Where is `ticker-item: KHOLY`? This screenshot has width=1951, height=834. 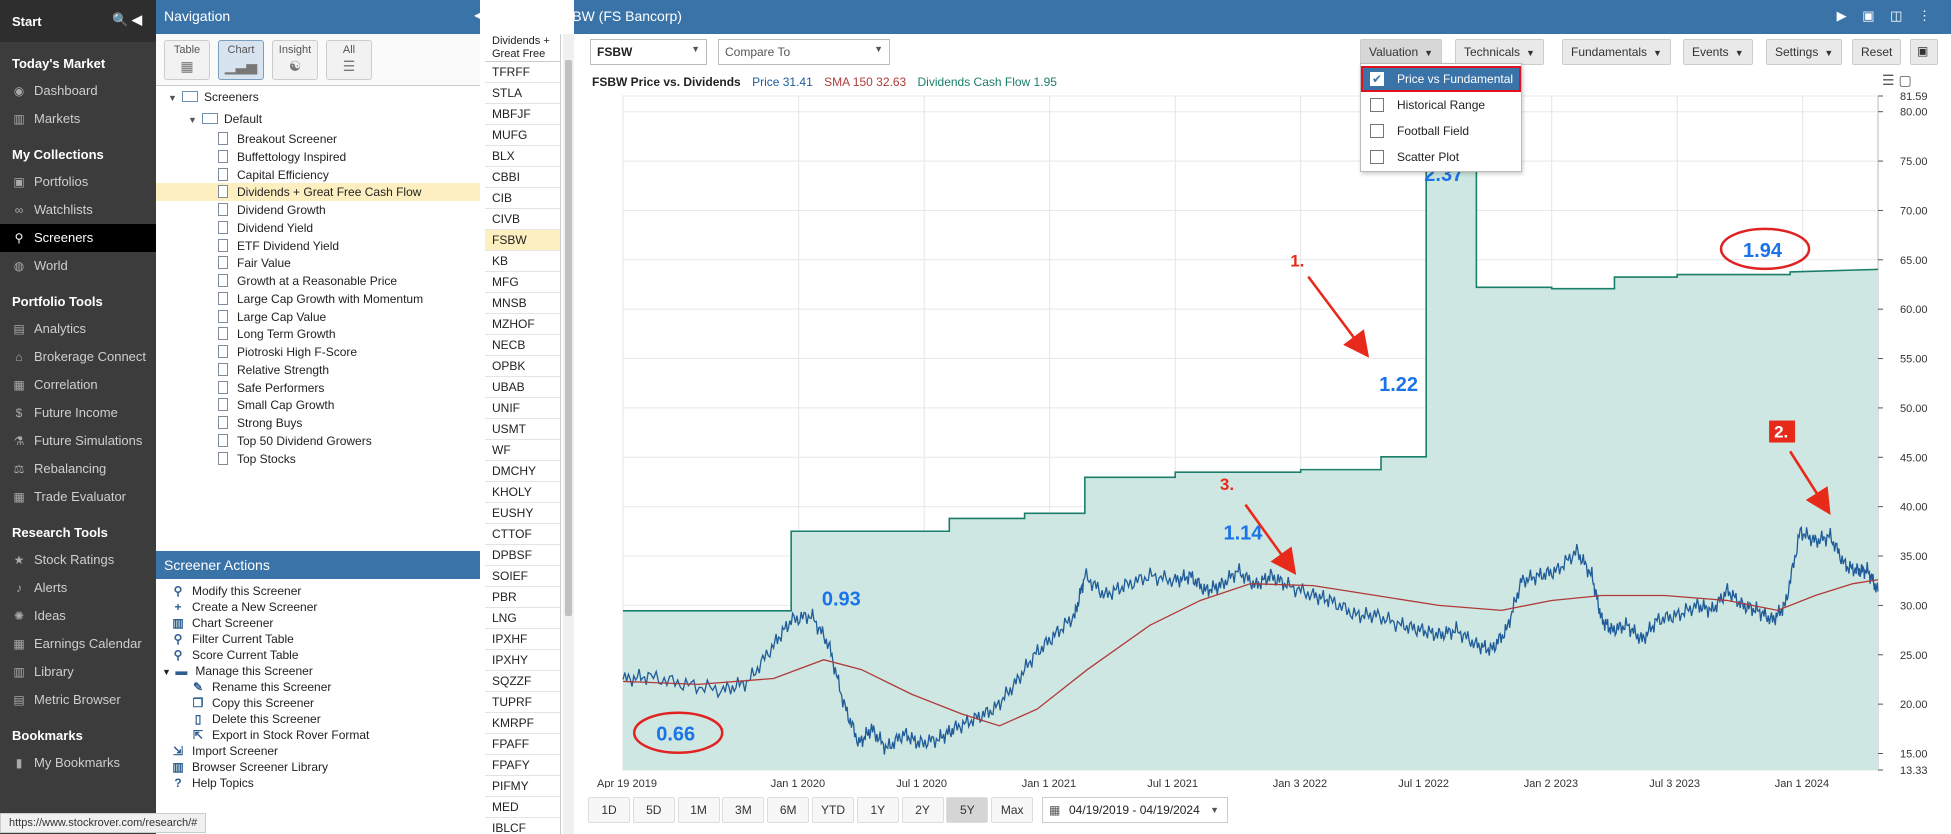 ticker-item: KHOLY is located at coordinates (522, 492).